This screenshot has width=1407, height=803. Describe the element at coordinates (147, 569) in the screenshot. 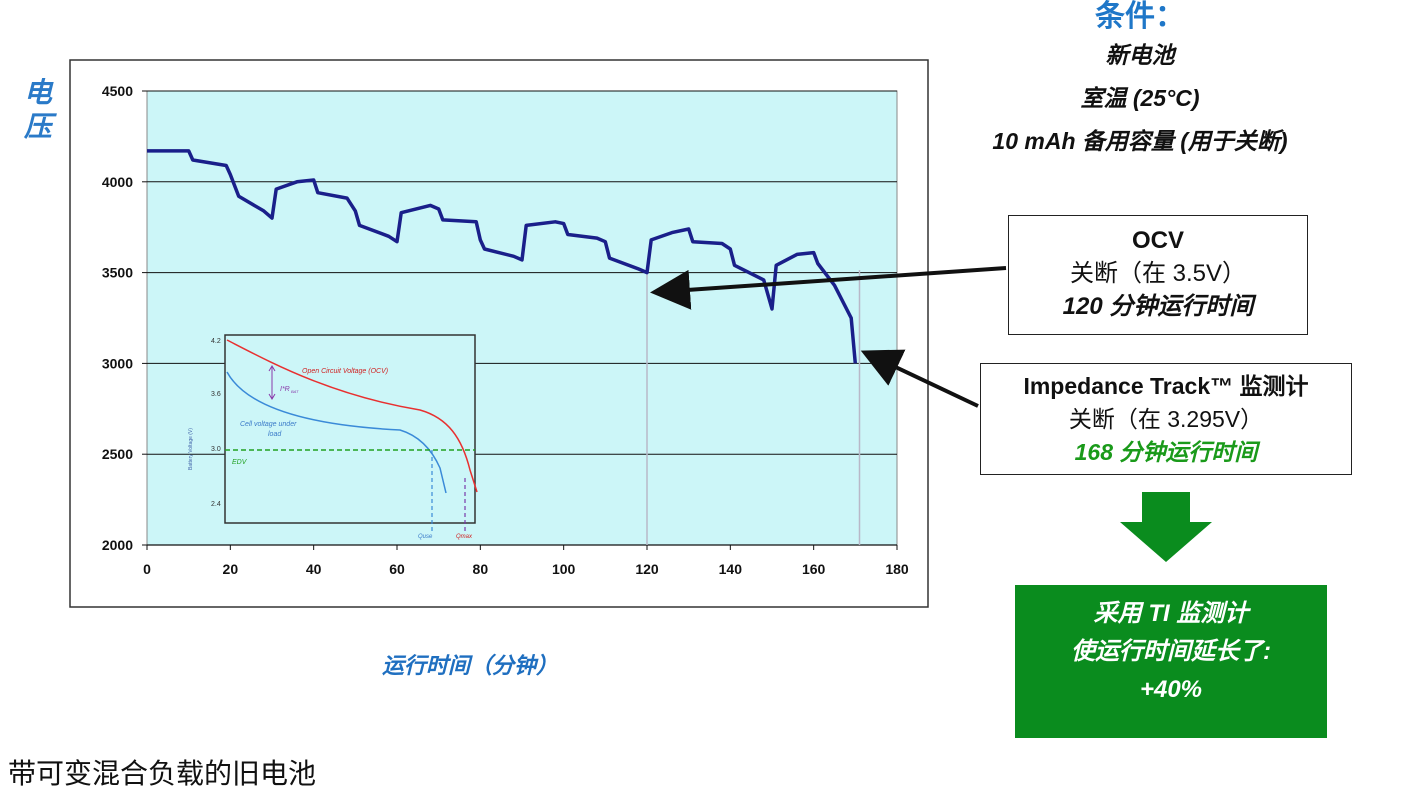

I see `x-tick-label-0: 0` at that location.